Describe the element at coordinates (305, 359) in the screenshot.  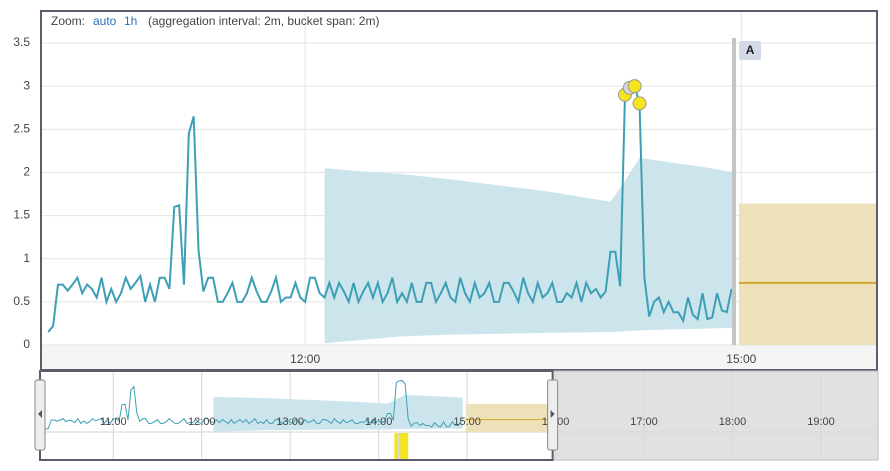
I see `x-tick-label: 12:00` at that location.